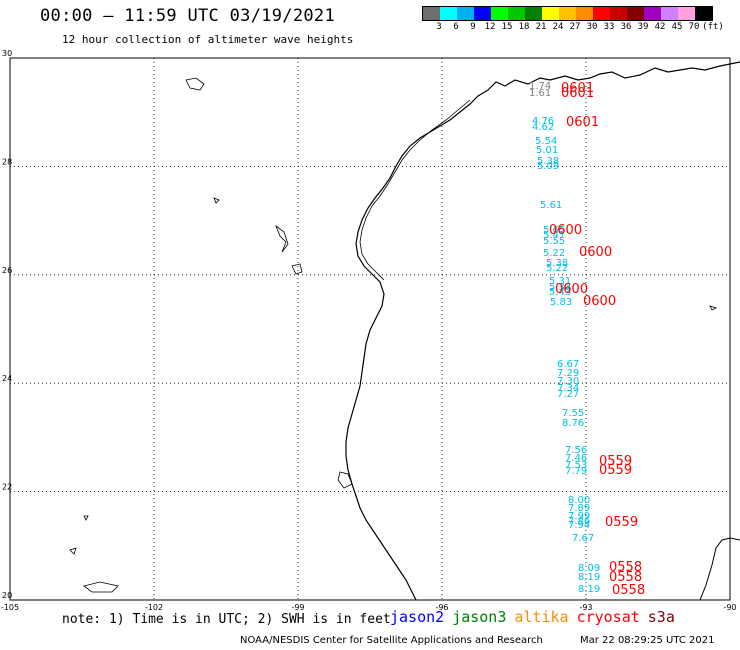 This screenshot has width=740, height=650. Describe the element at coordinates (560, 287) in the screenshot. I see `wave-height-label: 5.33` at that location.